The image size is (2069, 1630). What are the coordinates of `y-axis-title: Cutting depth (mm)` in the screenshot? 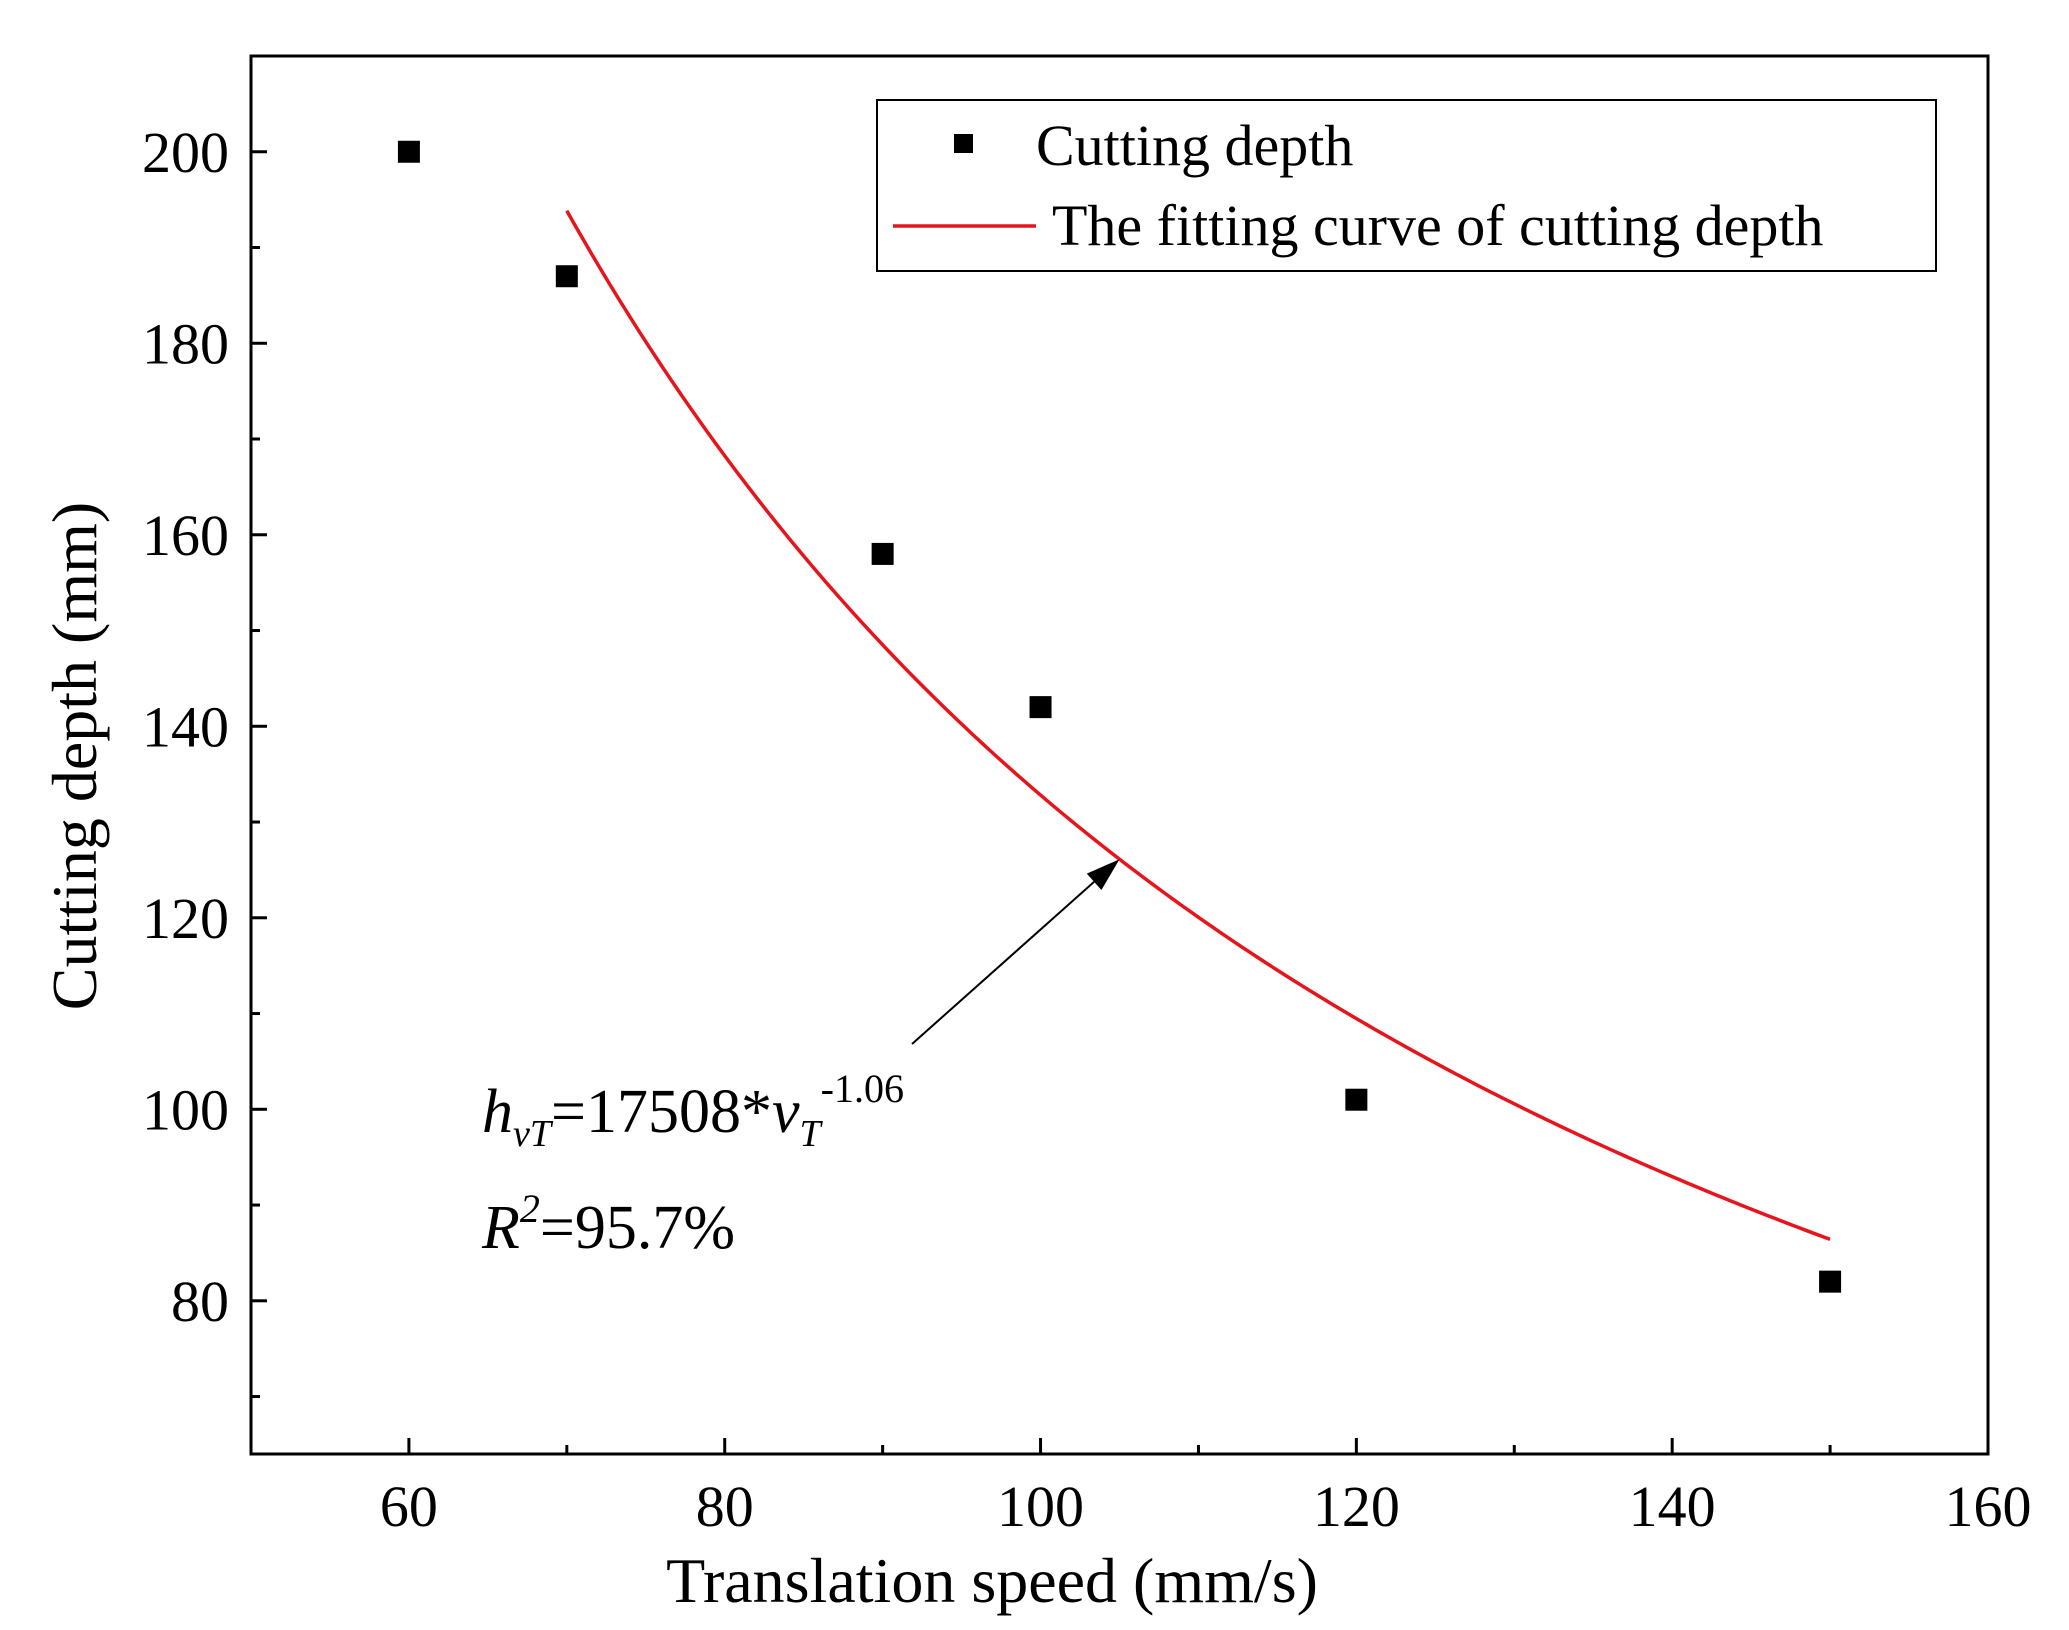 It's located at (74, 756).